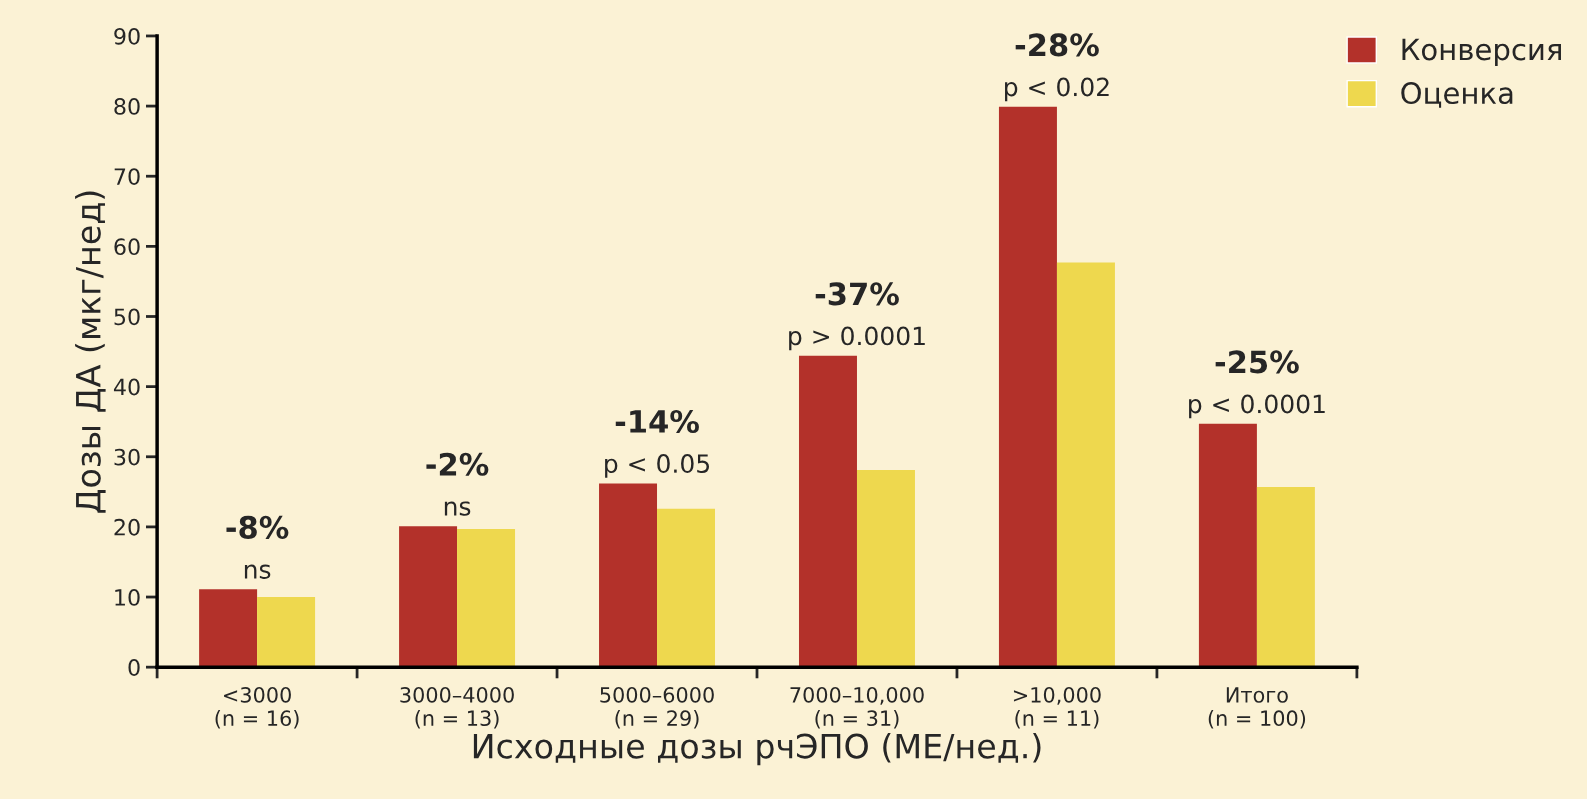 This screenshot has width=1587, height=799. I want to click on annotation: -28%, so click(1057, 45).